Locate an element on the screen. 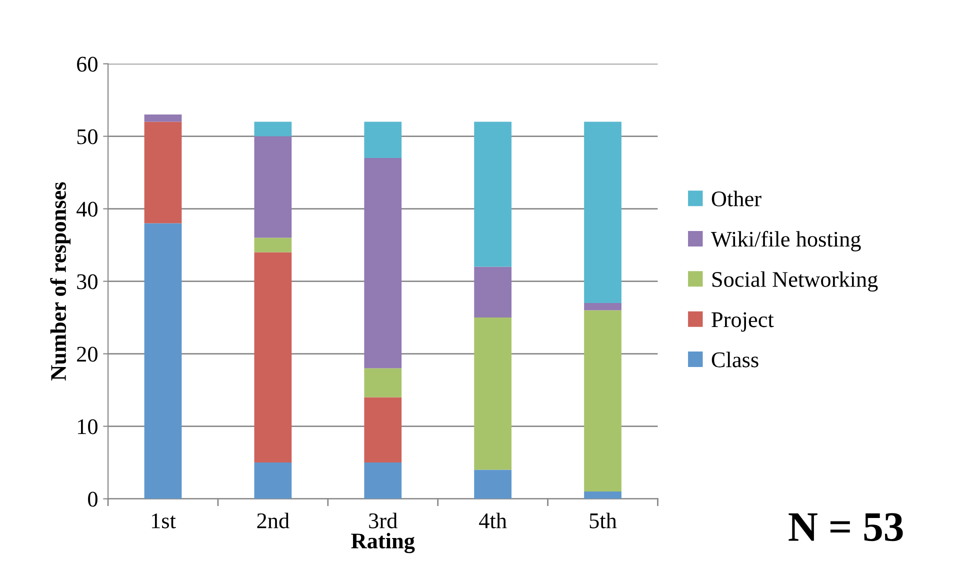  legend-label: Social Networking is located at coordinates (795, 281).